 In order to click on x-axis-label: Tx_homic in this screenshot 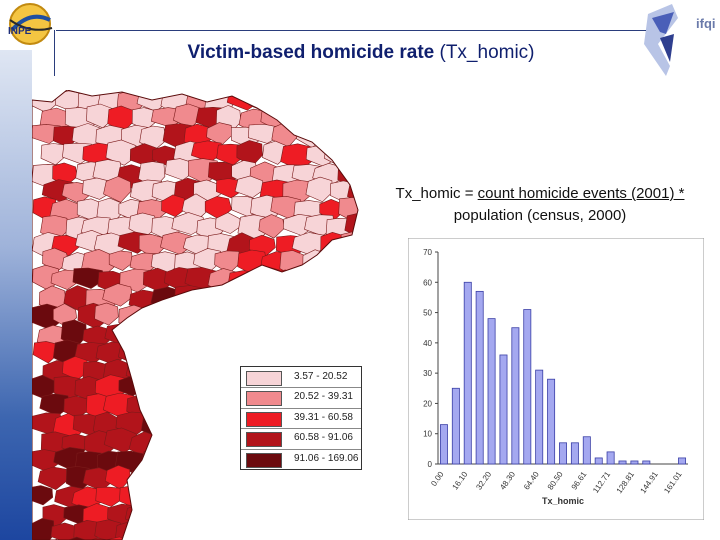, I will do `click(563, 501)`.